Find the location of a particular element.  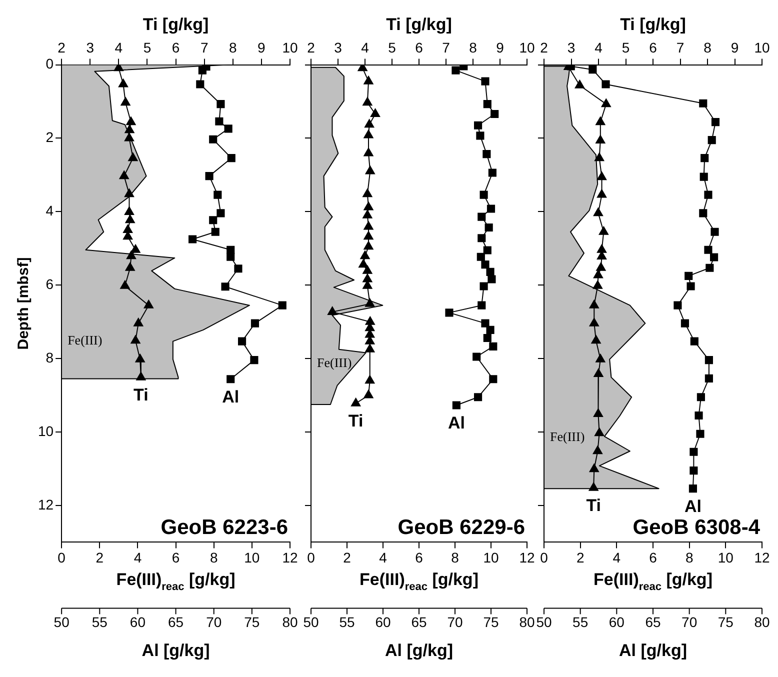

x-tick-label: 75 is located at coordinates (252, 622).